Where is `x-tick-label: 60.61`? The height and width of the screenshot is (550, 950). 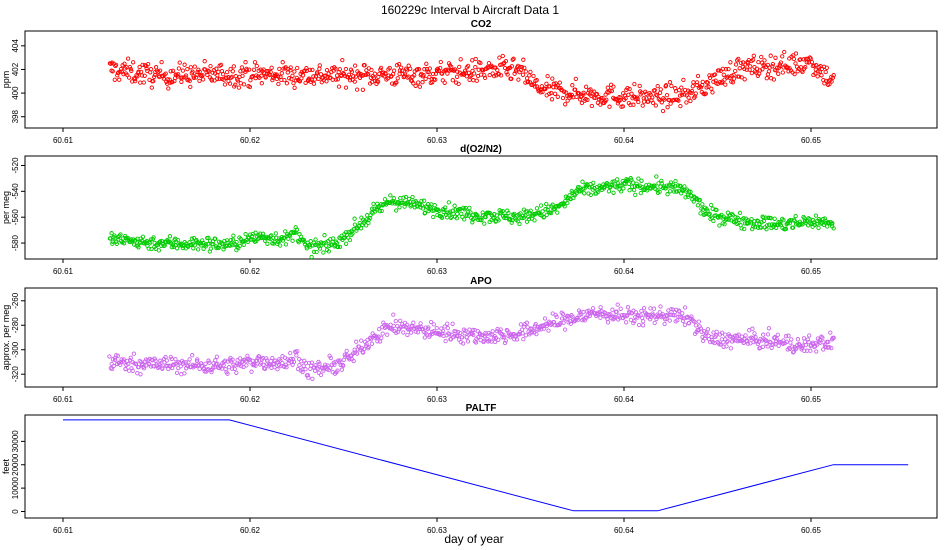 x-tick-label: 60.61 is located at coordinates (63, 530).